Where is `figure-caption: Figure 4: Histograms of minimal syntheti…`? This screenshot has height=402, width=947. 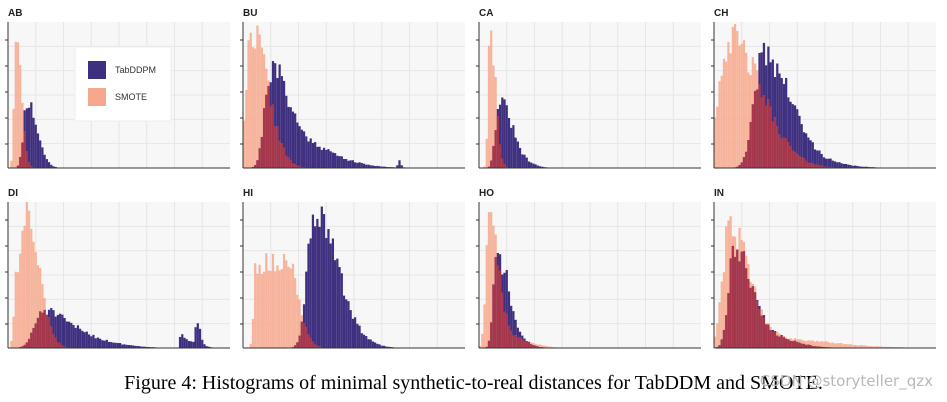 figure-caption: Figure 4: Histograms of minimal syntheti… is located at coordinates (473, 383).